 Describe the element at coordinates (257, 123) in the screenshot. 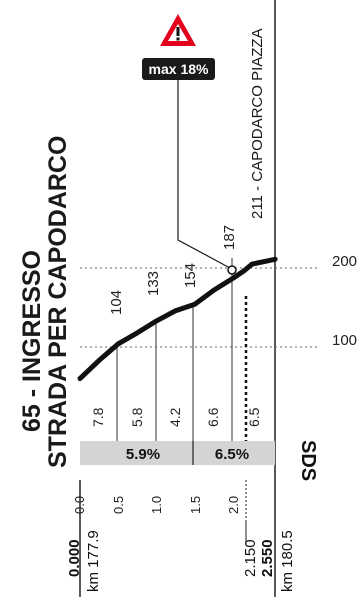

I see `summit-label: 211 - CAPODARCO PIAZZA` at that location.